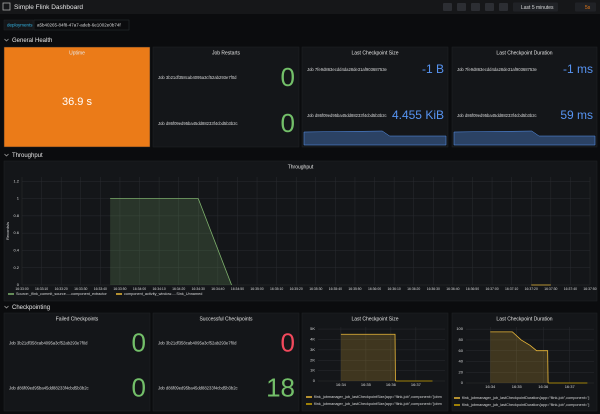 Image resolution: width=600 pixels, height=414 pixels. I want to click on y-tick-label: 0.2, so click(16, 267).